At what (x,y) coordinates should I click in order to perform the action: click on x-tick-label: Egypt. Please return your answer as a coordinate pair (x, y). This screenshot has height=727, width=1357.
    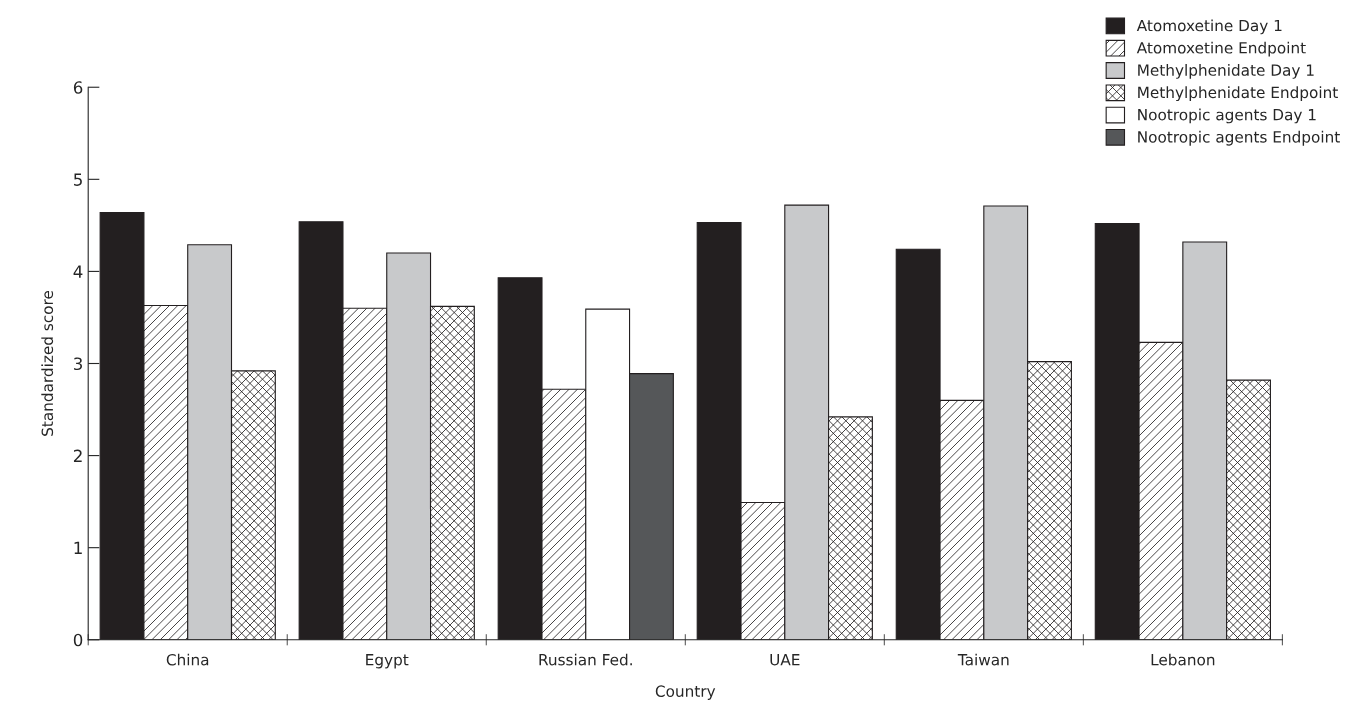
    Looking at the image, I should click on (387, 661).